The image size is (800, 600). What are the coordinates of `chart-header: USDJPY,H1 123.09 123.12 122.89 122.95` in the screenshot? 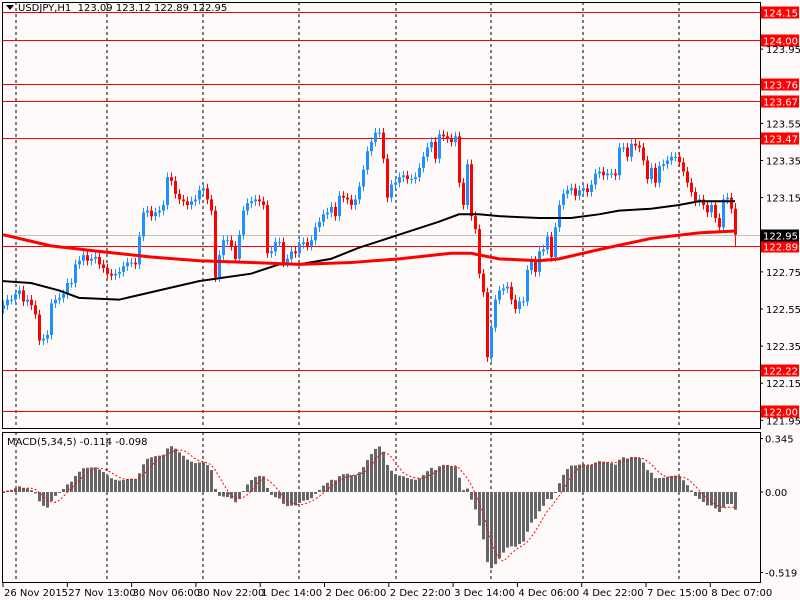 It's located at (116, 8).